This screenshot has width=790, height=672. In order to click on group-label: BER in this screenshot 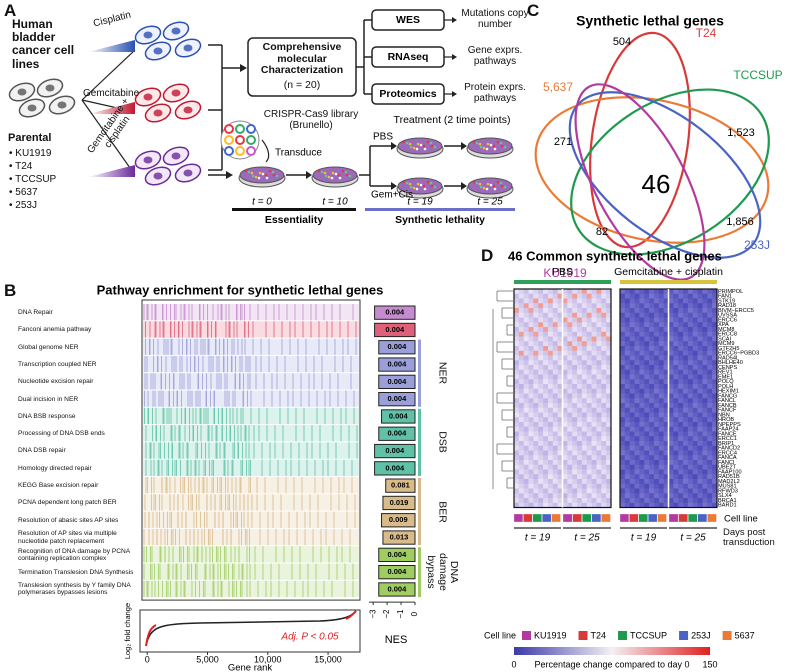, I will do `click(442, 511)`.